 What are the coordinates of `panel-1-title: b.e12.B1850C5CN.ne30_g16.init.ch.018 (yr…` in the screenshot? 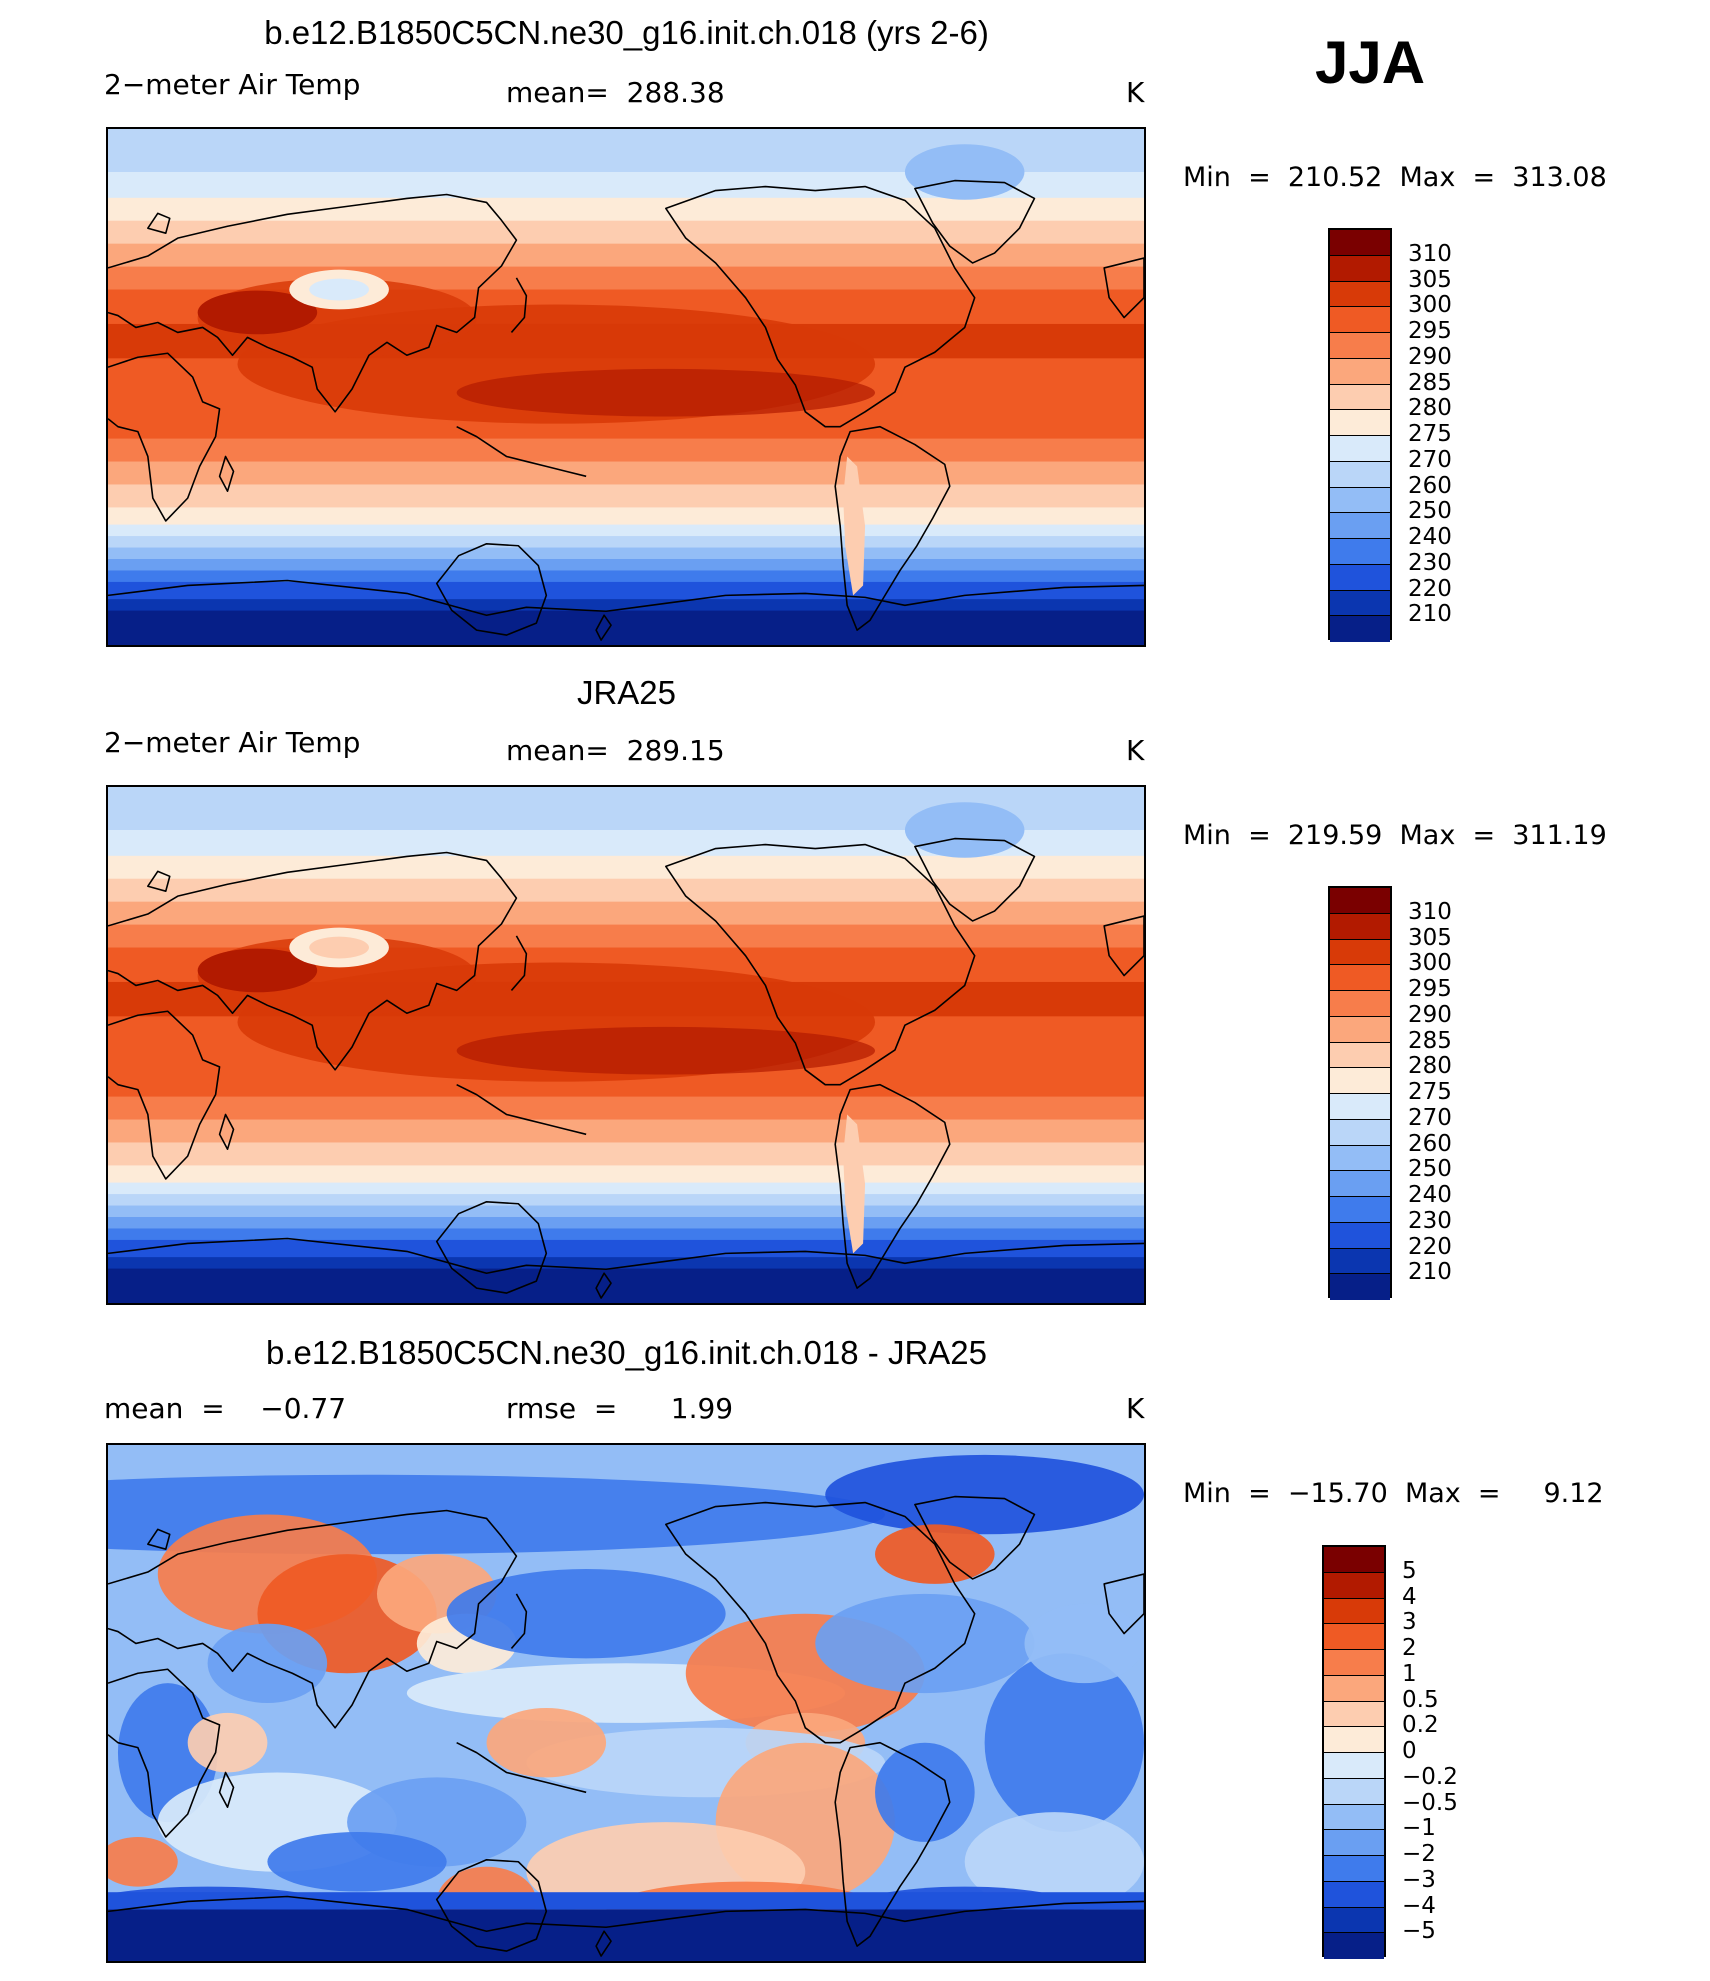 It's located at (626, 32).